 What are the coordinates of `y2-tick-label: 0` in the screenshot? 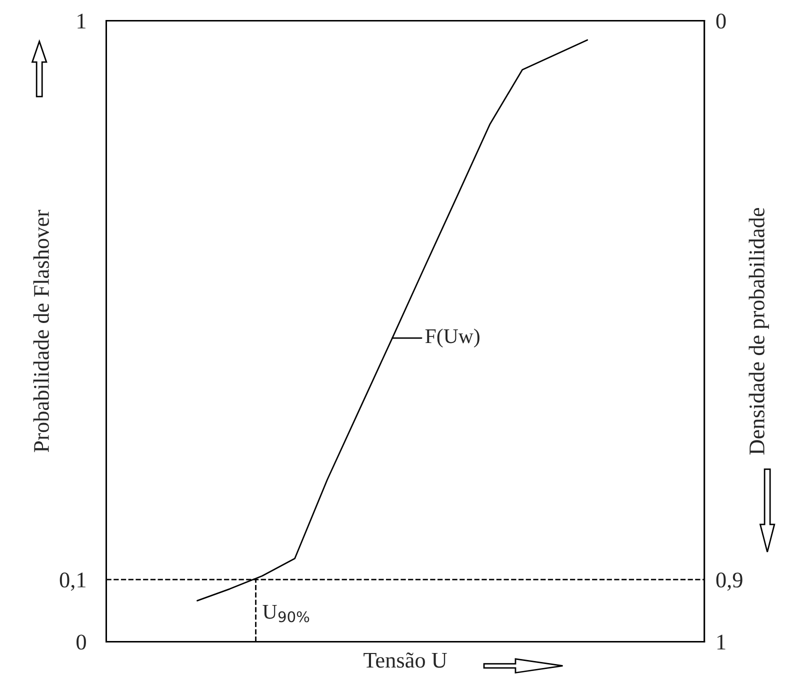 It's located at (721, 21).